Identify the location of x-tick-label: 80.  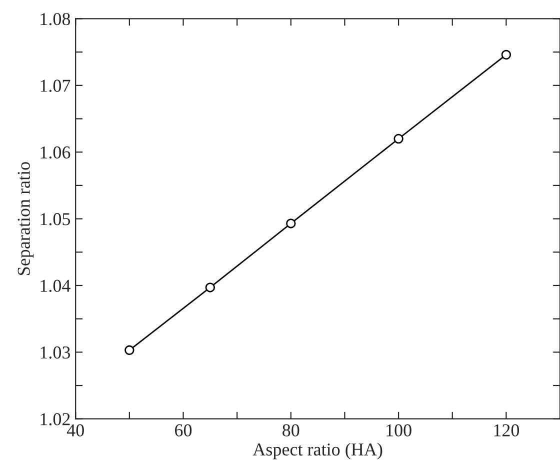
(291, 430).